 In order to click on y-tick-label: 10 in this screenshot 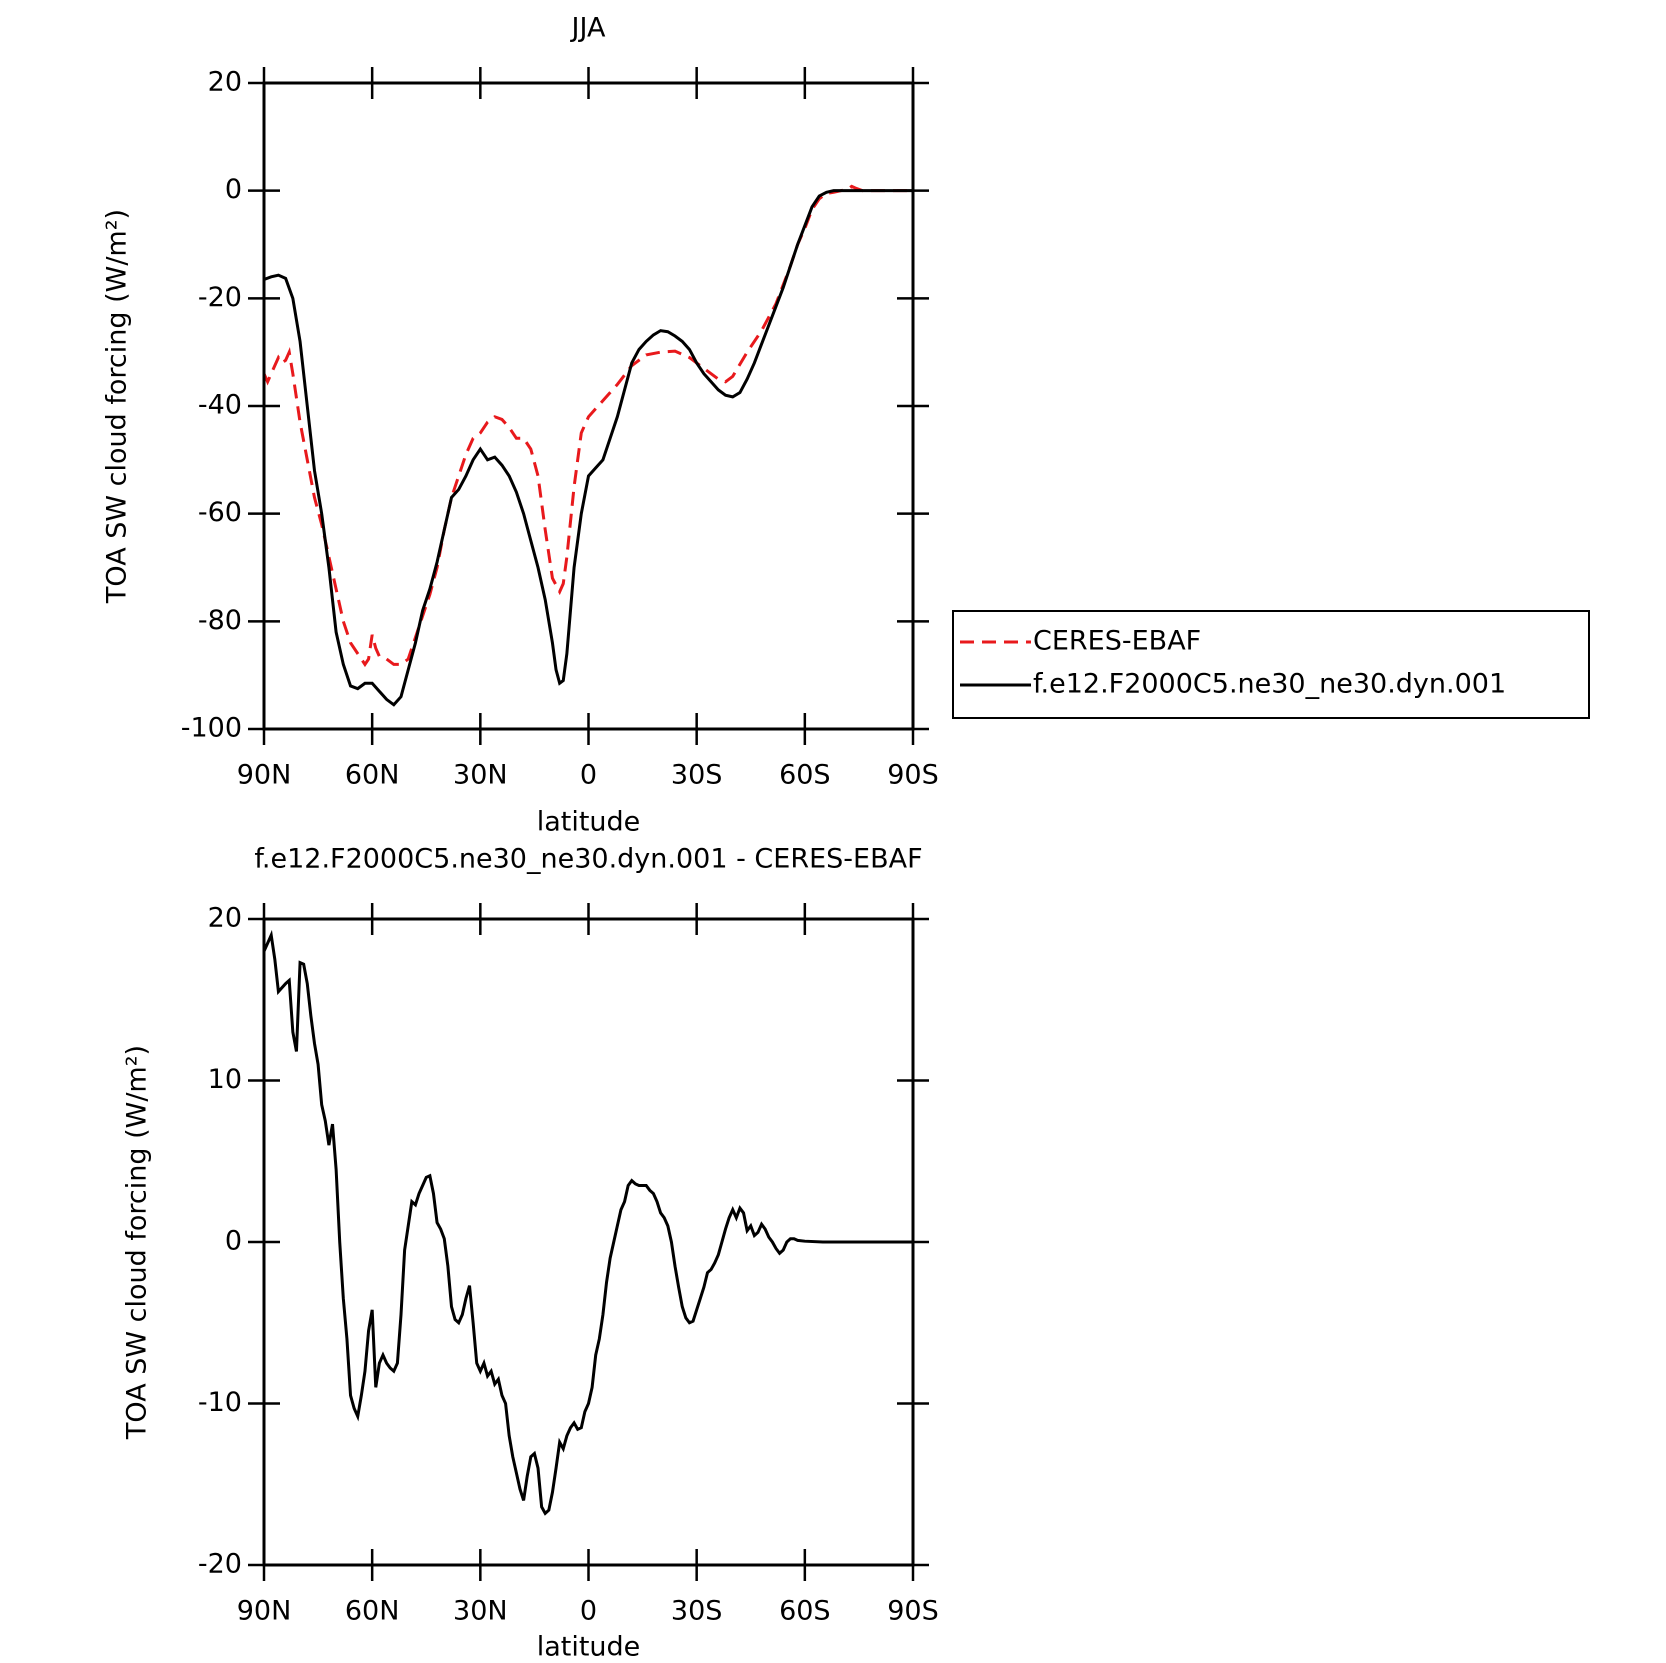, I will do `click(225, 1079)`.